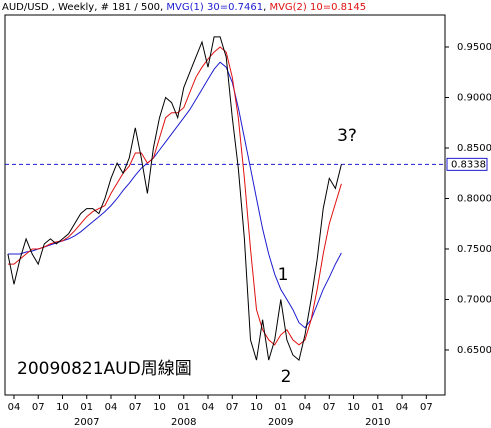 The width and height of the screenshot is (491, 428). What do you see at coordinates (474, 350) in the screenshot?
I see `y-tick-label: 0.6500` at bounding box center [474, 350].